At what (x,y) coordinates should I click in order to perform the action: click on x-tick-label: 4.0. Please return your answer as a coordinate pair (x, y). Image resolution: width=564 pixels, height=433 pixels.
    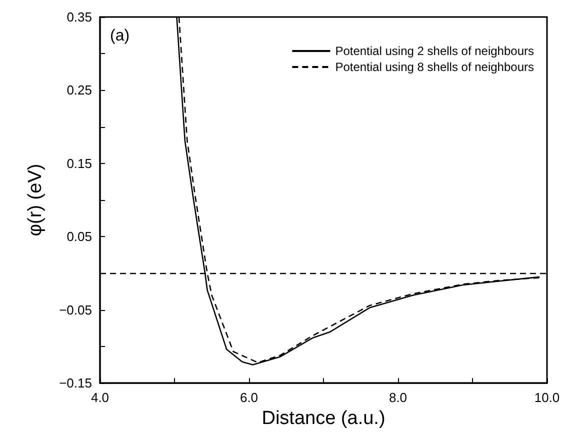
    Looking at the image, I should click on (100, 398).